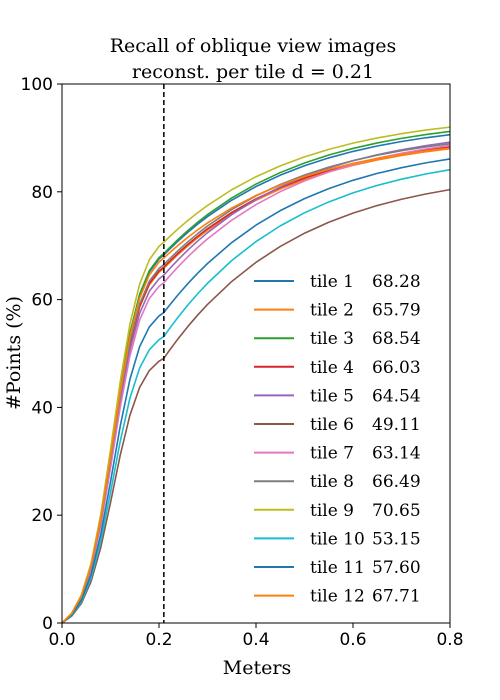 The width and height of the screenshot is (500, 700). I want to click on legend-value: 67.71, so click(396, 597).